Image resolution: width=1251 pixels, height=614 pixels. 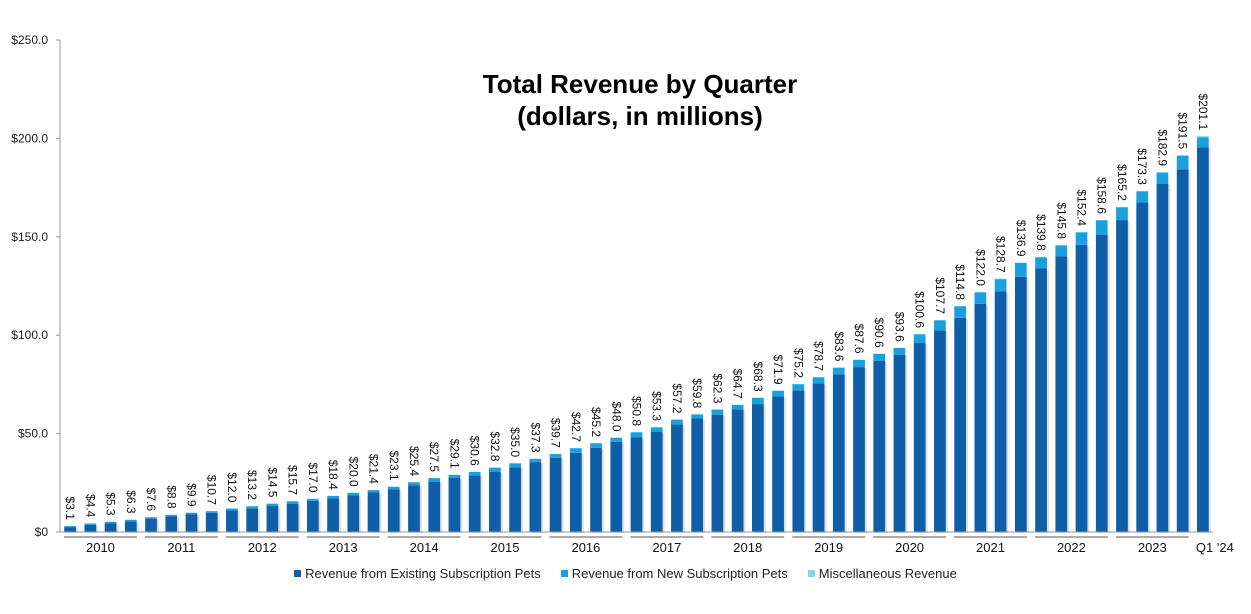 What do you see at coordinates (1071, 547) in the screenshot?
I see `x-year-label: 2022` at bounding box center [1071, 547].